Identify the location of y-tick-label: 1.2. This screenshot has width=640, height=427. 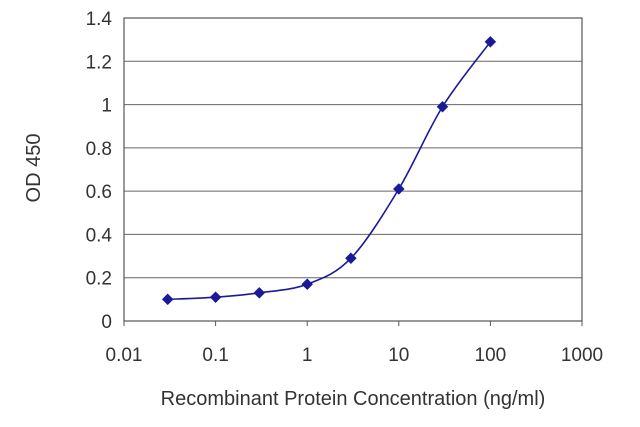
(99, 62).